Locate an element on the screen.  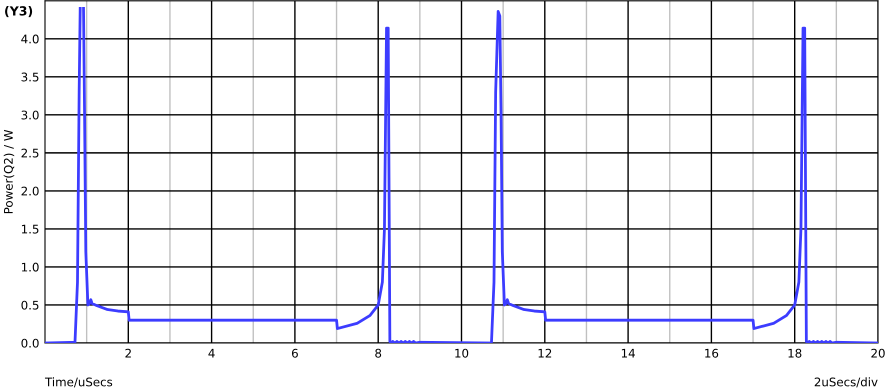
x-tick-label: 6 is located at coordinates (295, 353).